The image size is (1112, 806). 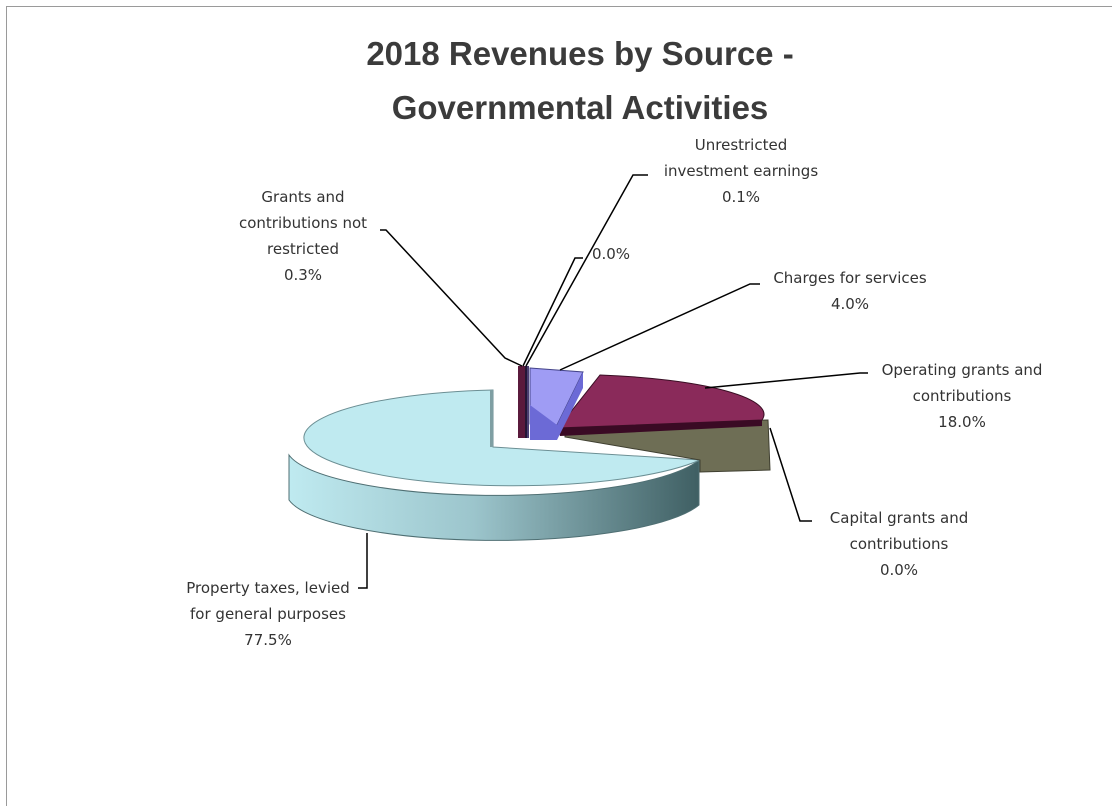 I want to click on leader-grants-not-restricted, so click(x=451, y=298).